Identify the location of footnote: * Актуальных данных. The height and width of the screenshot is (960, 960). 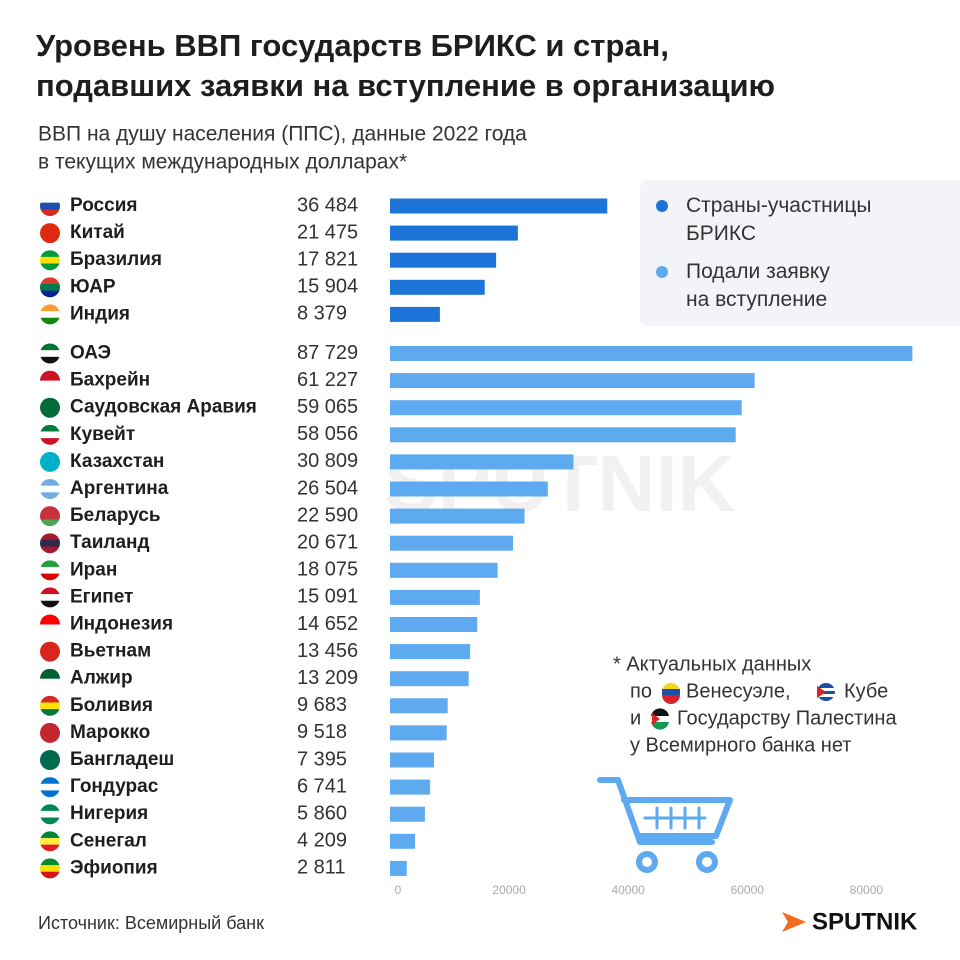
(712, 664).